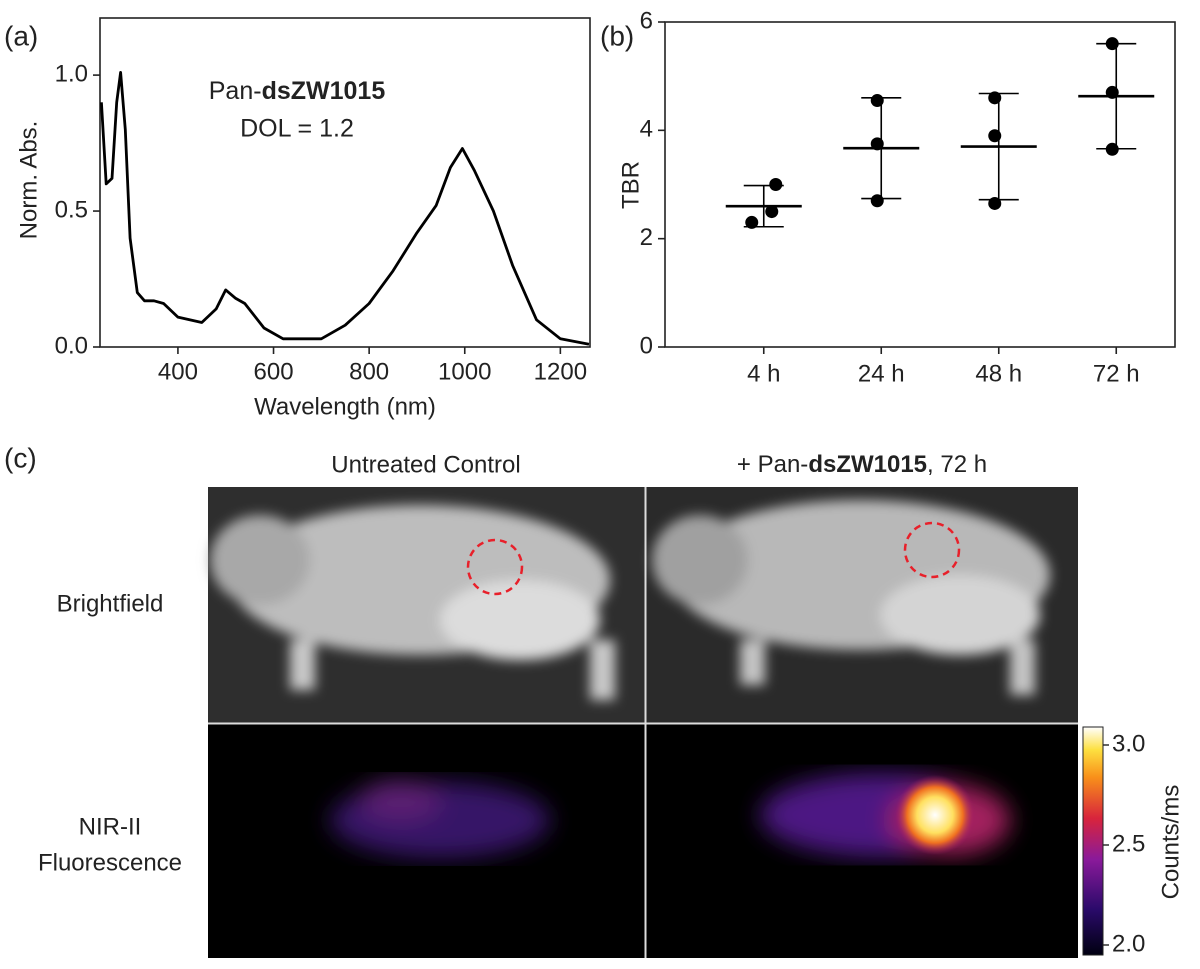  Describe the element at coordinates (178, 371) in the screenshot. I see `x-tick-label: 400` at that location.